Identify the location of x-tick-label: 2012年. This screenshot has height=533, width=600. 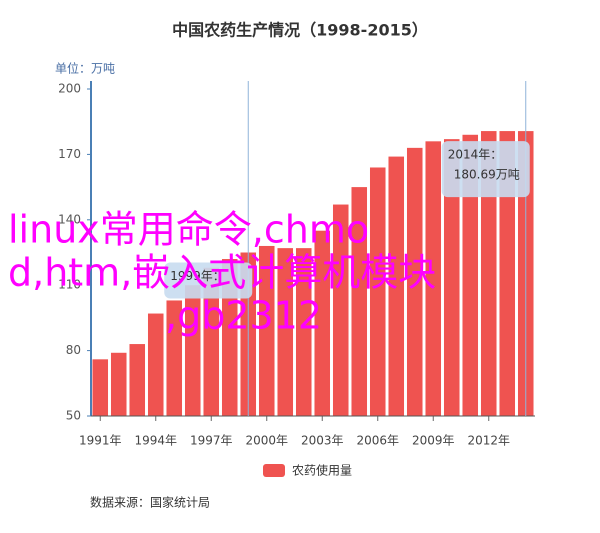
(488, 441).